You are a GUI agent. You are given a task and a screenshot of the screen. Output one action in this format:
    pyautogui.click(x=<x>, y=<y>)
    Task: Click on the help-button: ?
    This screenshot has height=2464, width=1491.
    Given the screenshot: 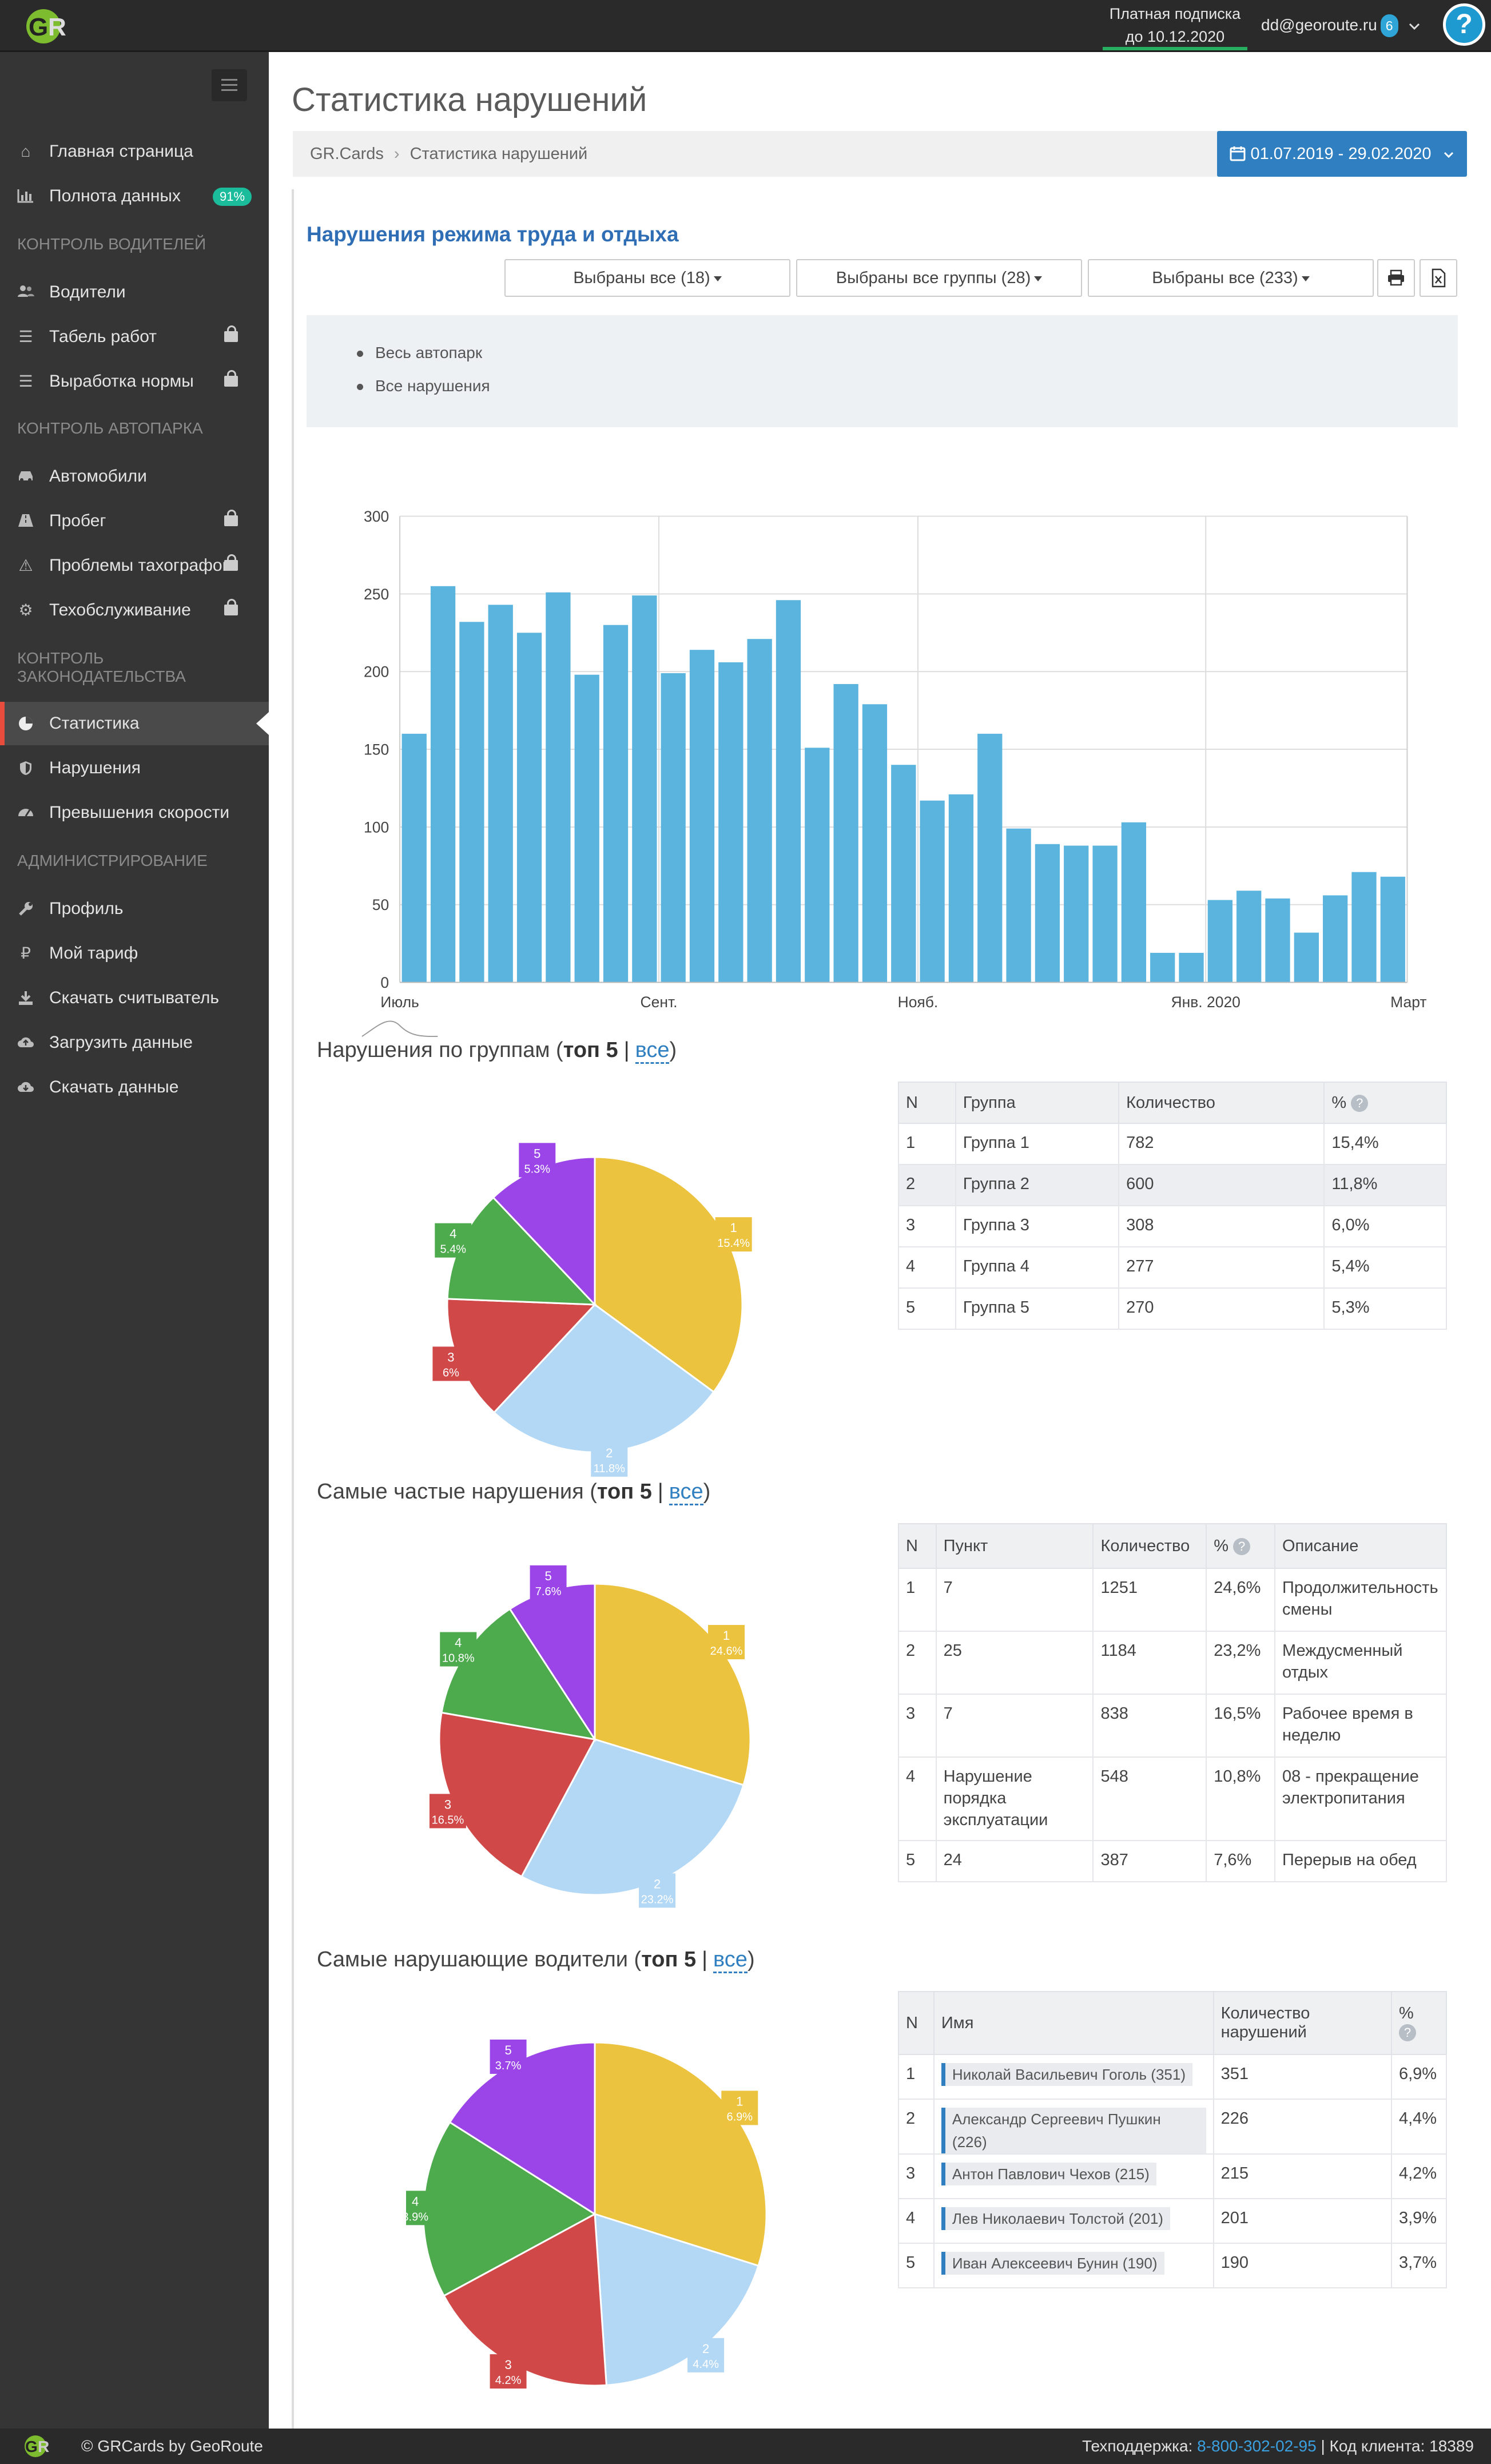 What is the action you would take?
    pyautogui.click(x=1464, y=24)
    